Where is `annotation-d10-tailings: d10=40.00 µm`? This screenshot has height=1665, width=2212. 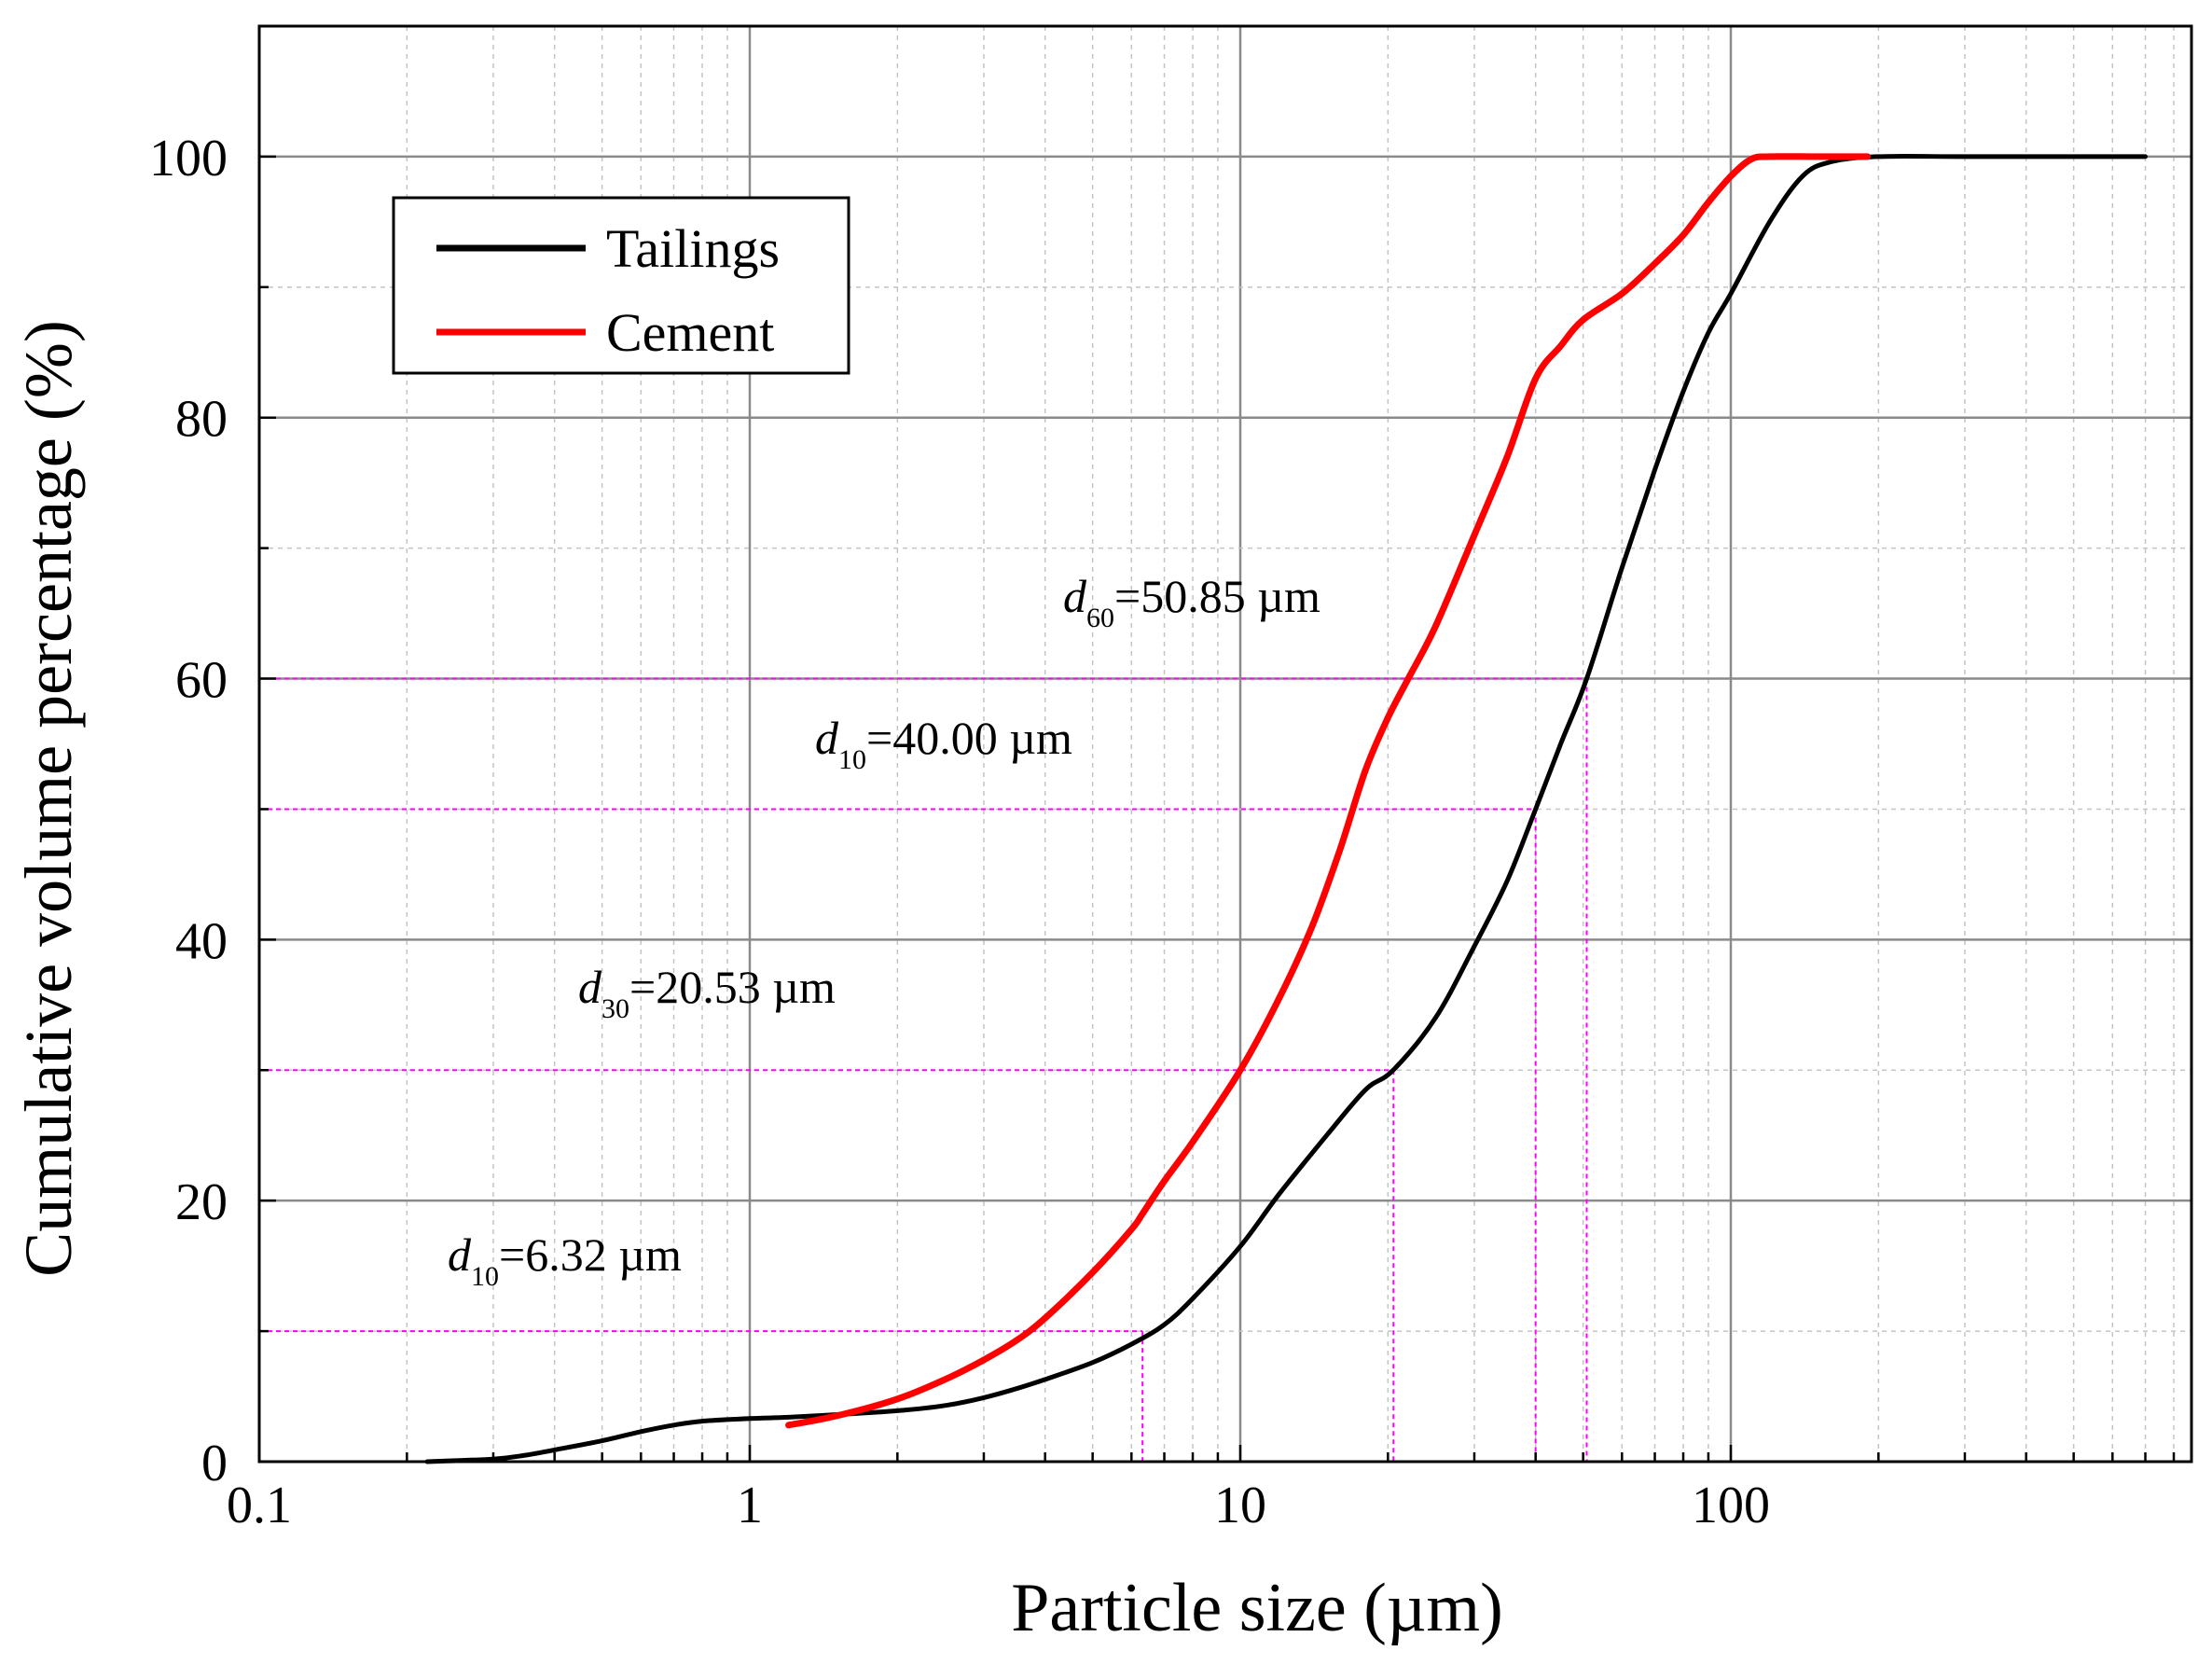 annotation-d10-tailings: d10=40.00 µm is located at coordinates (944, 743).